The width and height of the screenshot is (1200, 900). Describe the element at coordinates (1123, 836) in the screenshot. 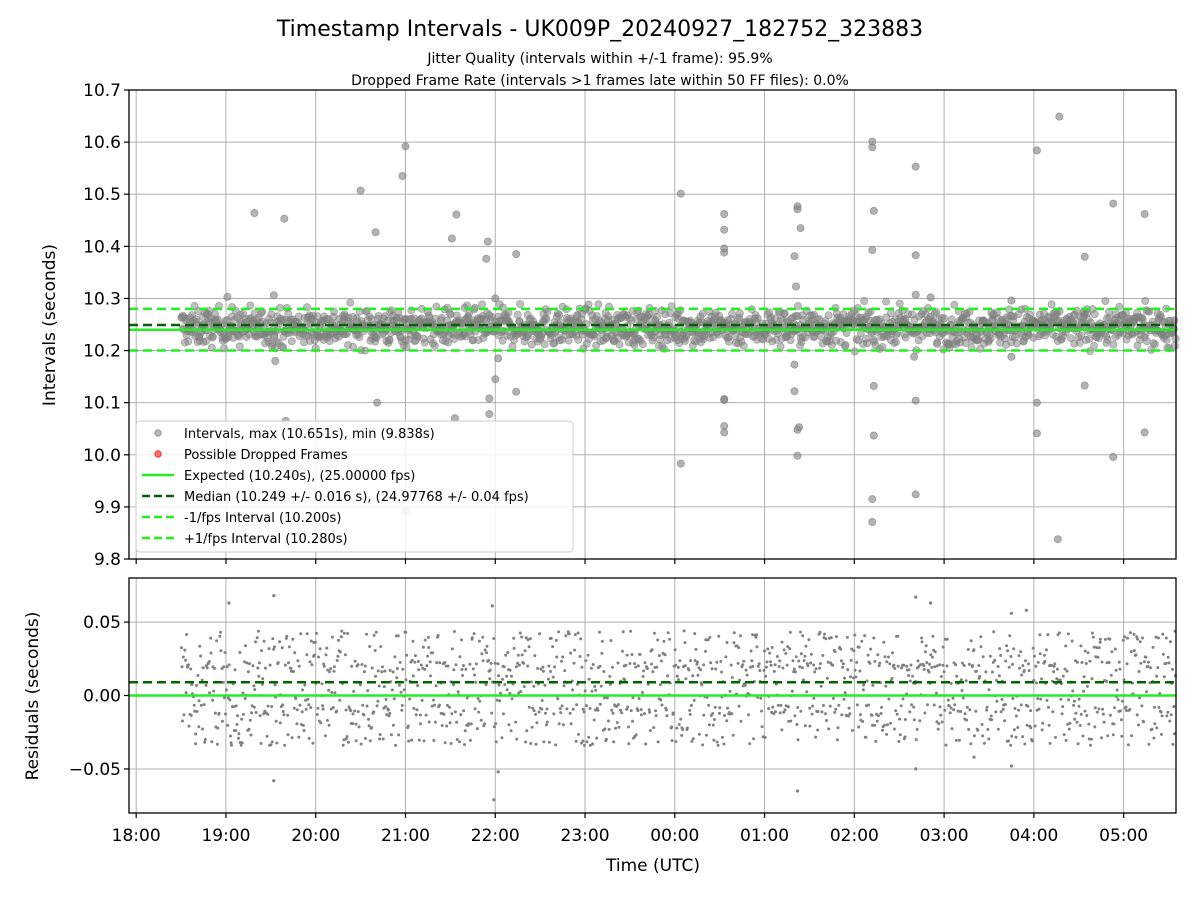

I see `x-tick-label: 05:00` at that location.